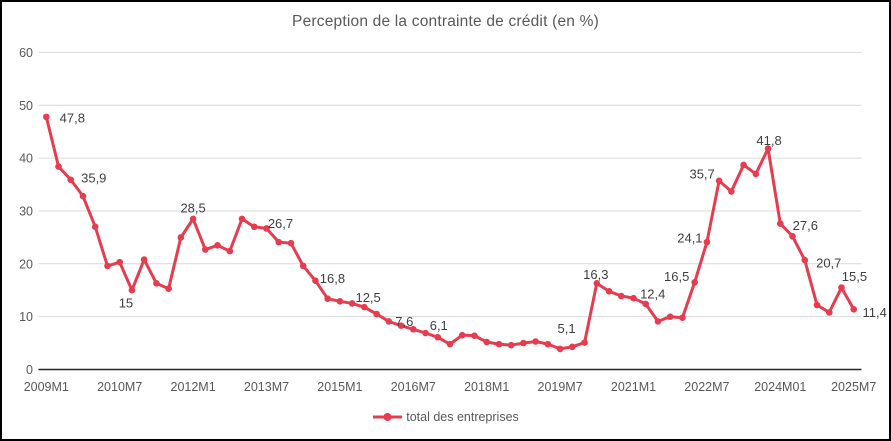  Describe the element at coordinates (367, 297) in the screenshot. I see `data-point-label: 12,5` at that location.